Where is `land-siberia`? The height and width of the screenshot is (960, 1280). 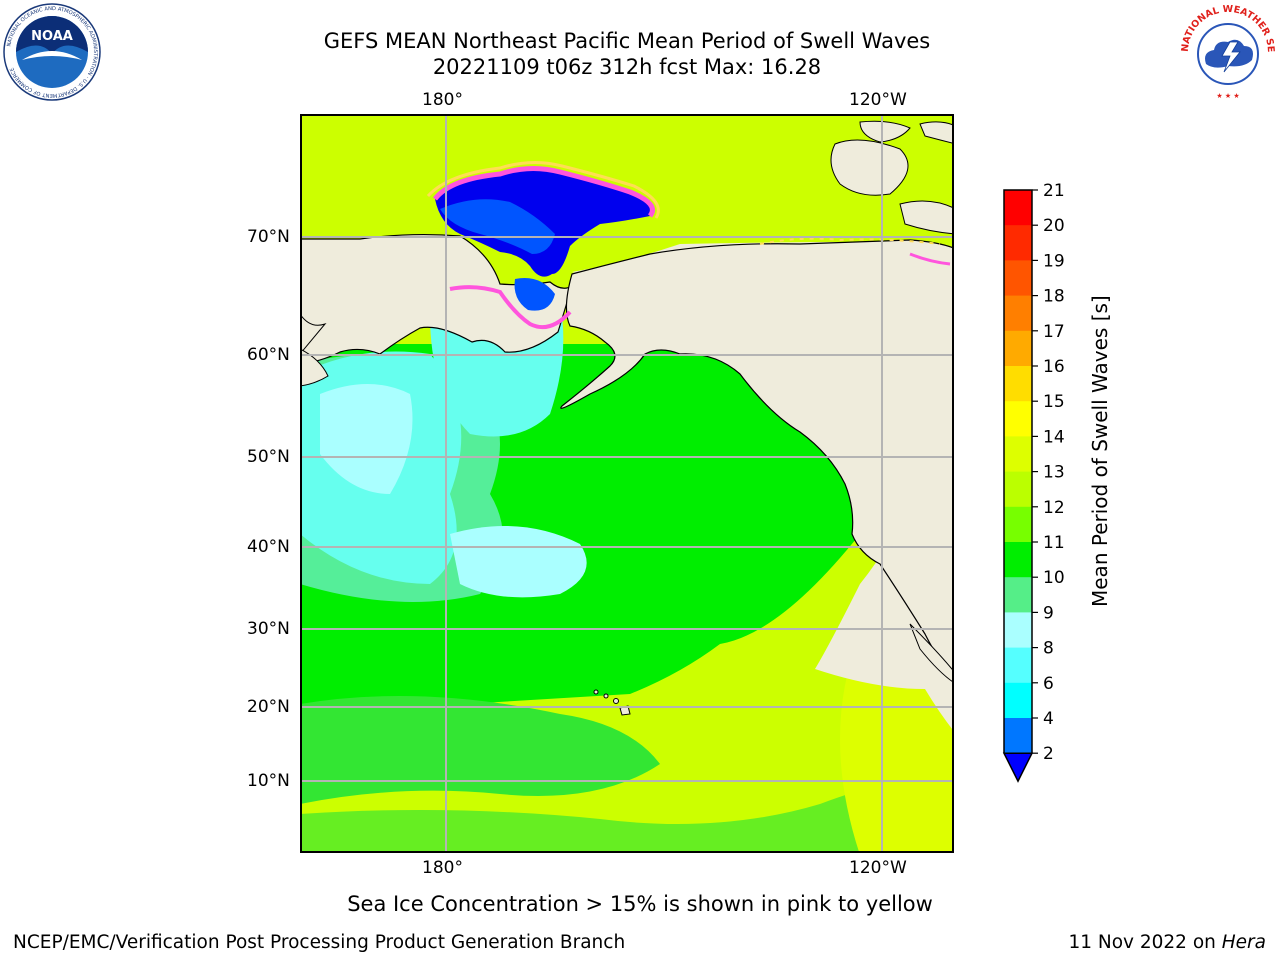 land-siberia is located at coordinates (437, 299).